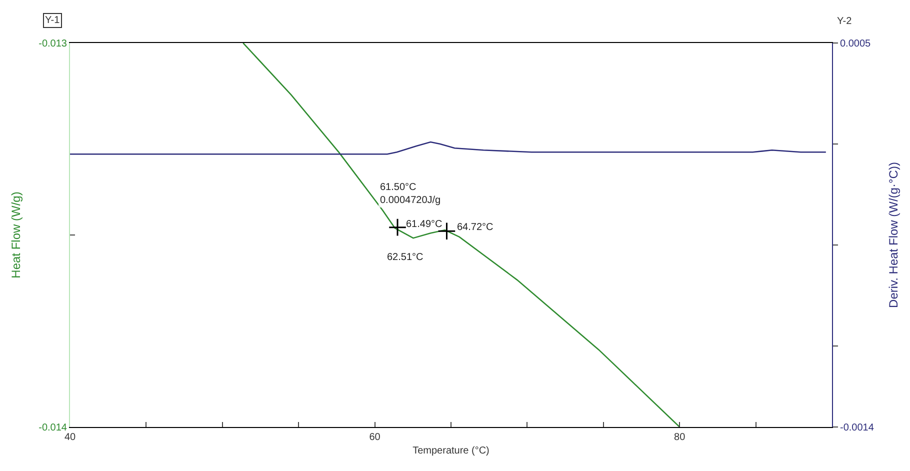  What do you see at coordinates (680, 437) in the screenshot?
I see `x-tick-label: 80` at bounding box center [680, 437].